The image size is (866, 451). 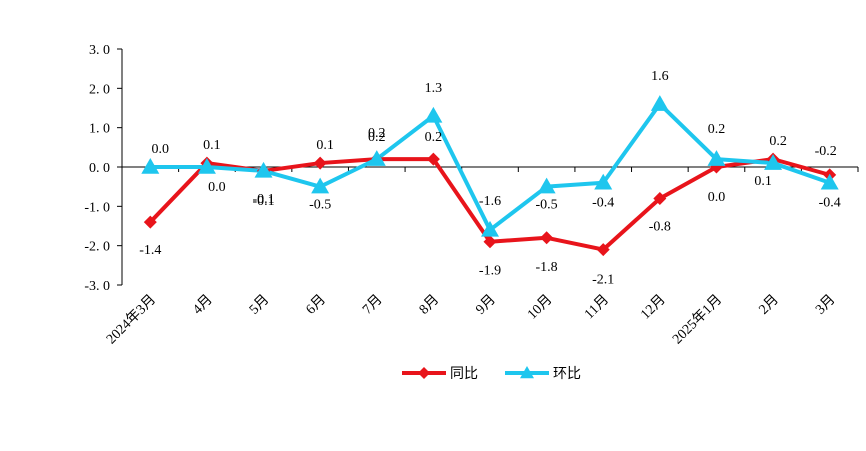 I want to click on category-label: 10月, so click(x=539, y=307).